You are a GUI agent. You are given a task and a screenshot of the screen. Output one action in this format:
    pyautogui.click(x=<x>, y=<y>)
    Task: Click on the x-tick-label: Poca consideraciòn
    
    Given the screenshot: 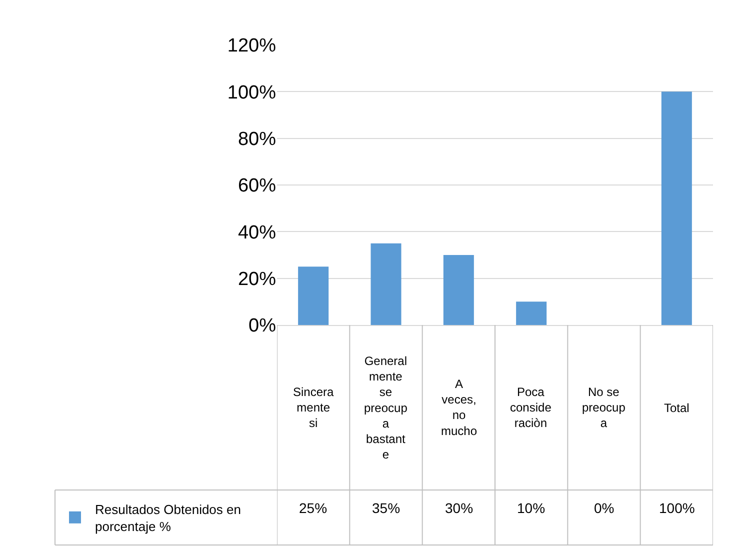 What is the action you would take?
    pyautogui.click(x=531, y=407)
    